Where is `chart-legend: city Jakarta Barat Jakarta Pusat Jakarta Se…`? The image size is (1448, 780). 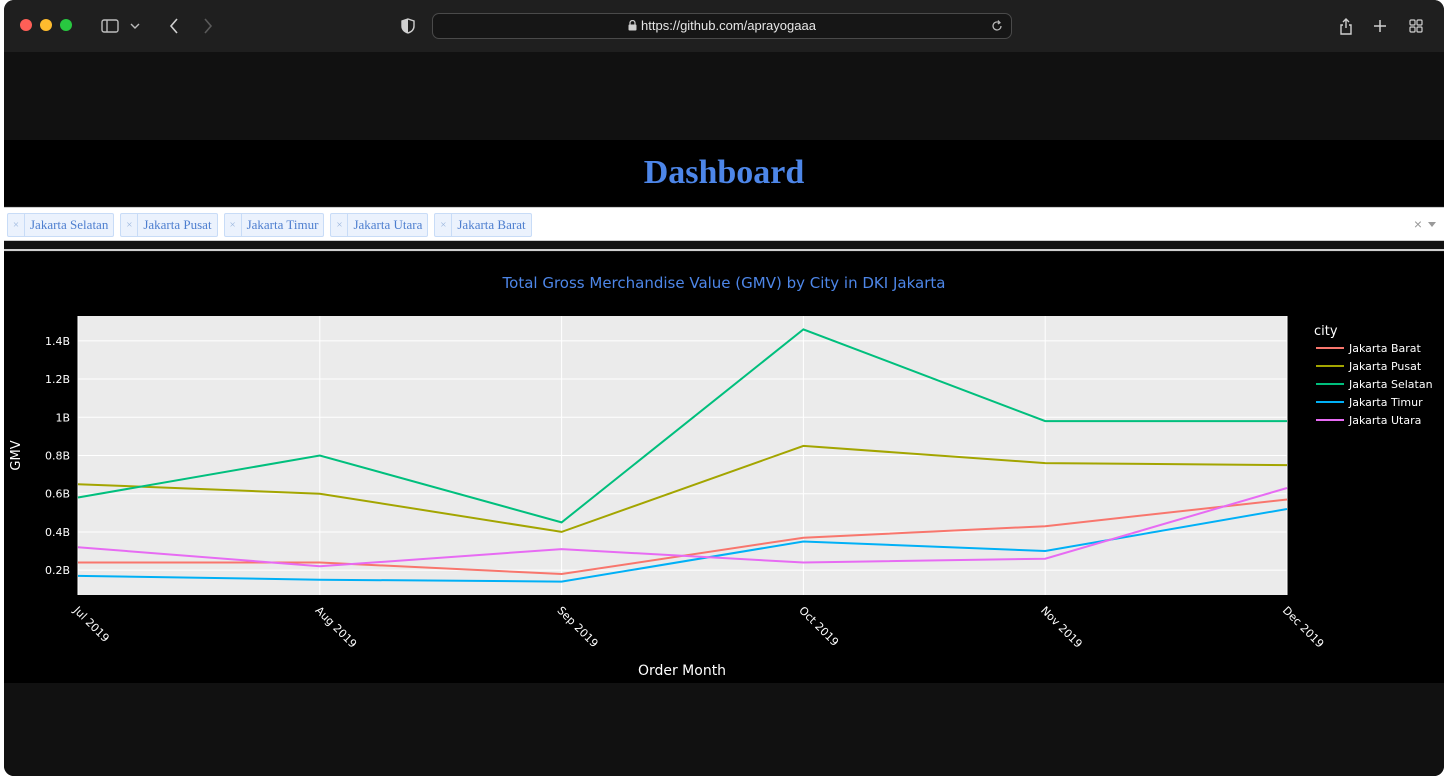 chart-legend: city Jakarta Barat Jakarta Pusat Jakarta Se… is located at coordinates (1373, 375).